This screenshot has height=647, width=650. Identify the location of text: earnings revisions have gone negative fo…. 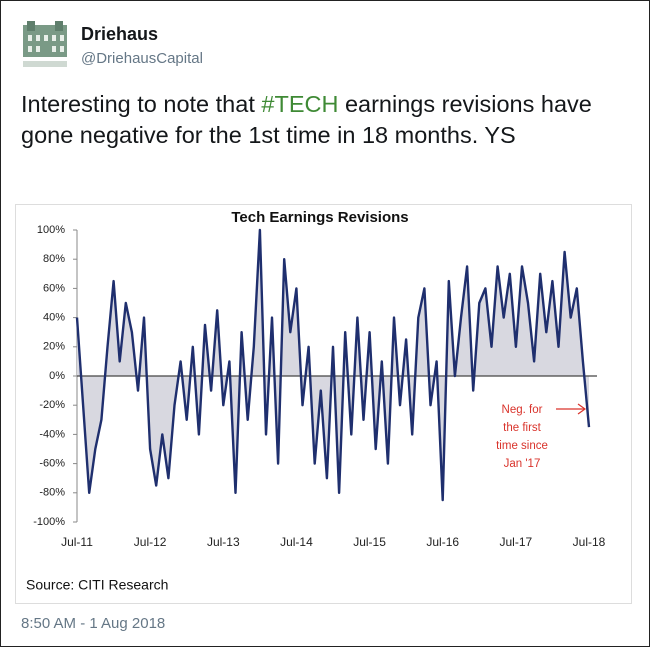
(306, 119).